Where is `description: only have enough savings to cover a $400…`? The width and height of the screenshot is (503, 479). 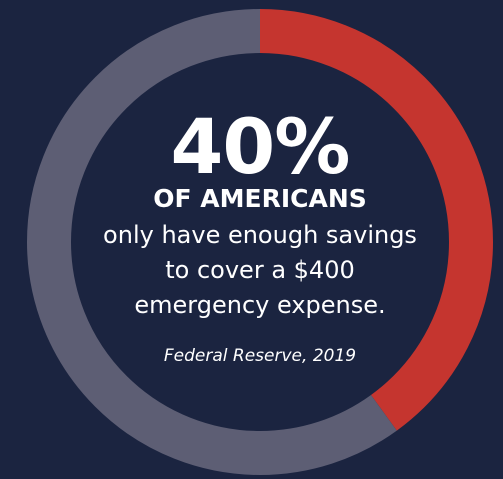
description: only have enough savings to cover a $400… is located at coordinates (260, 270).